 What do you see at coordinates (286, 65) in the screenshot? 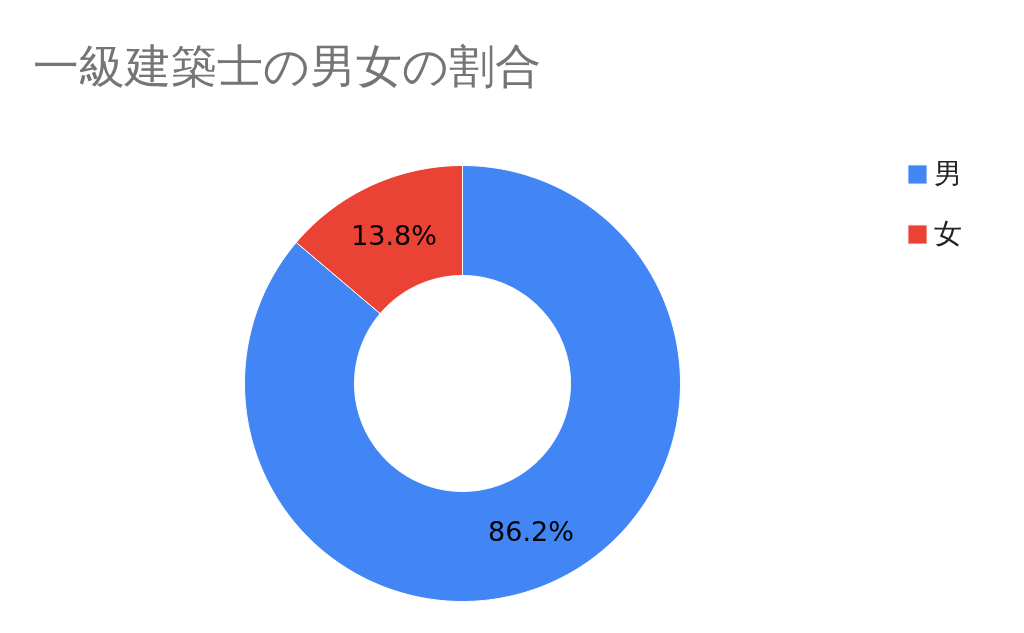
I see `chart-title: 一級建築士の男女の割合` at bounding box center [286, 65].